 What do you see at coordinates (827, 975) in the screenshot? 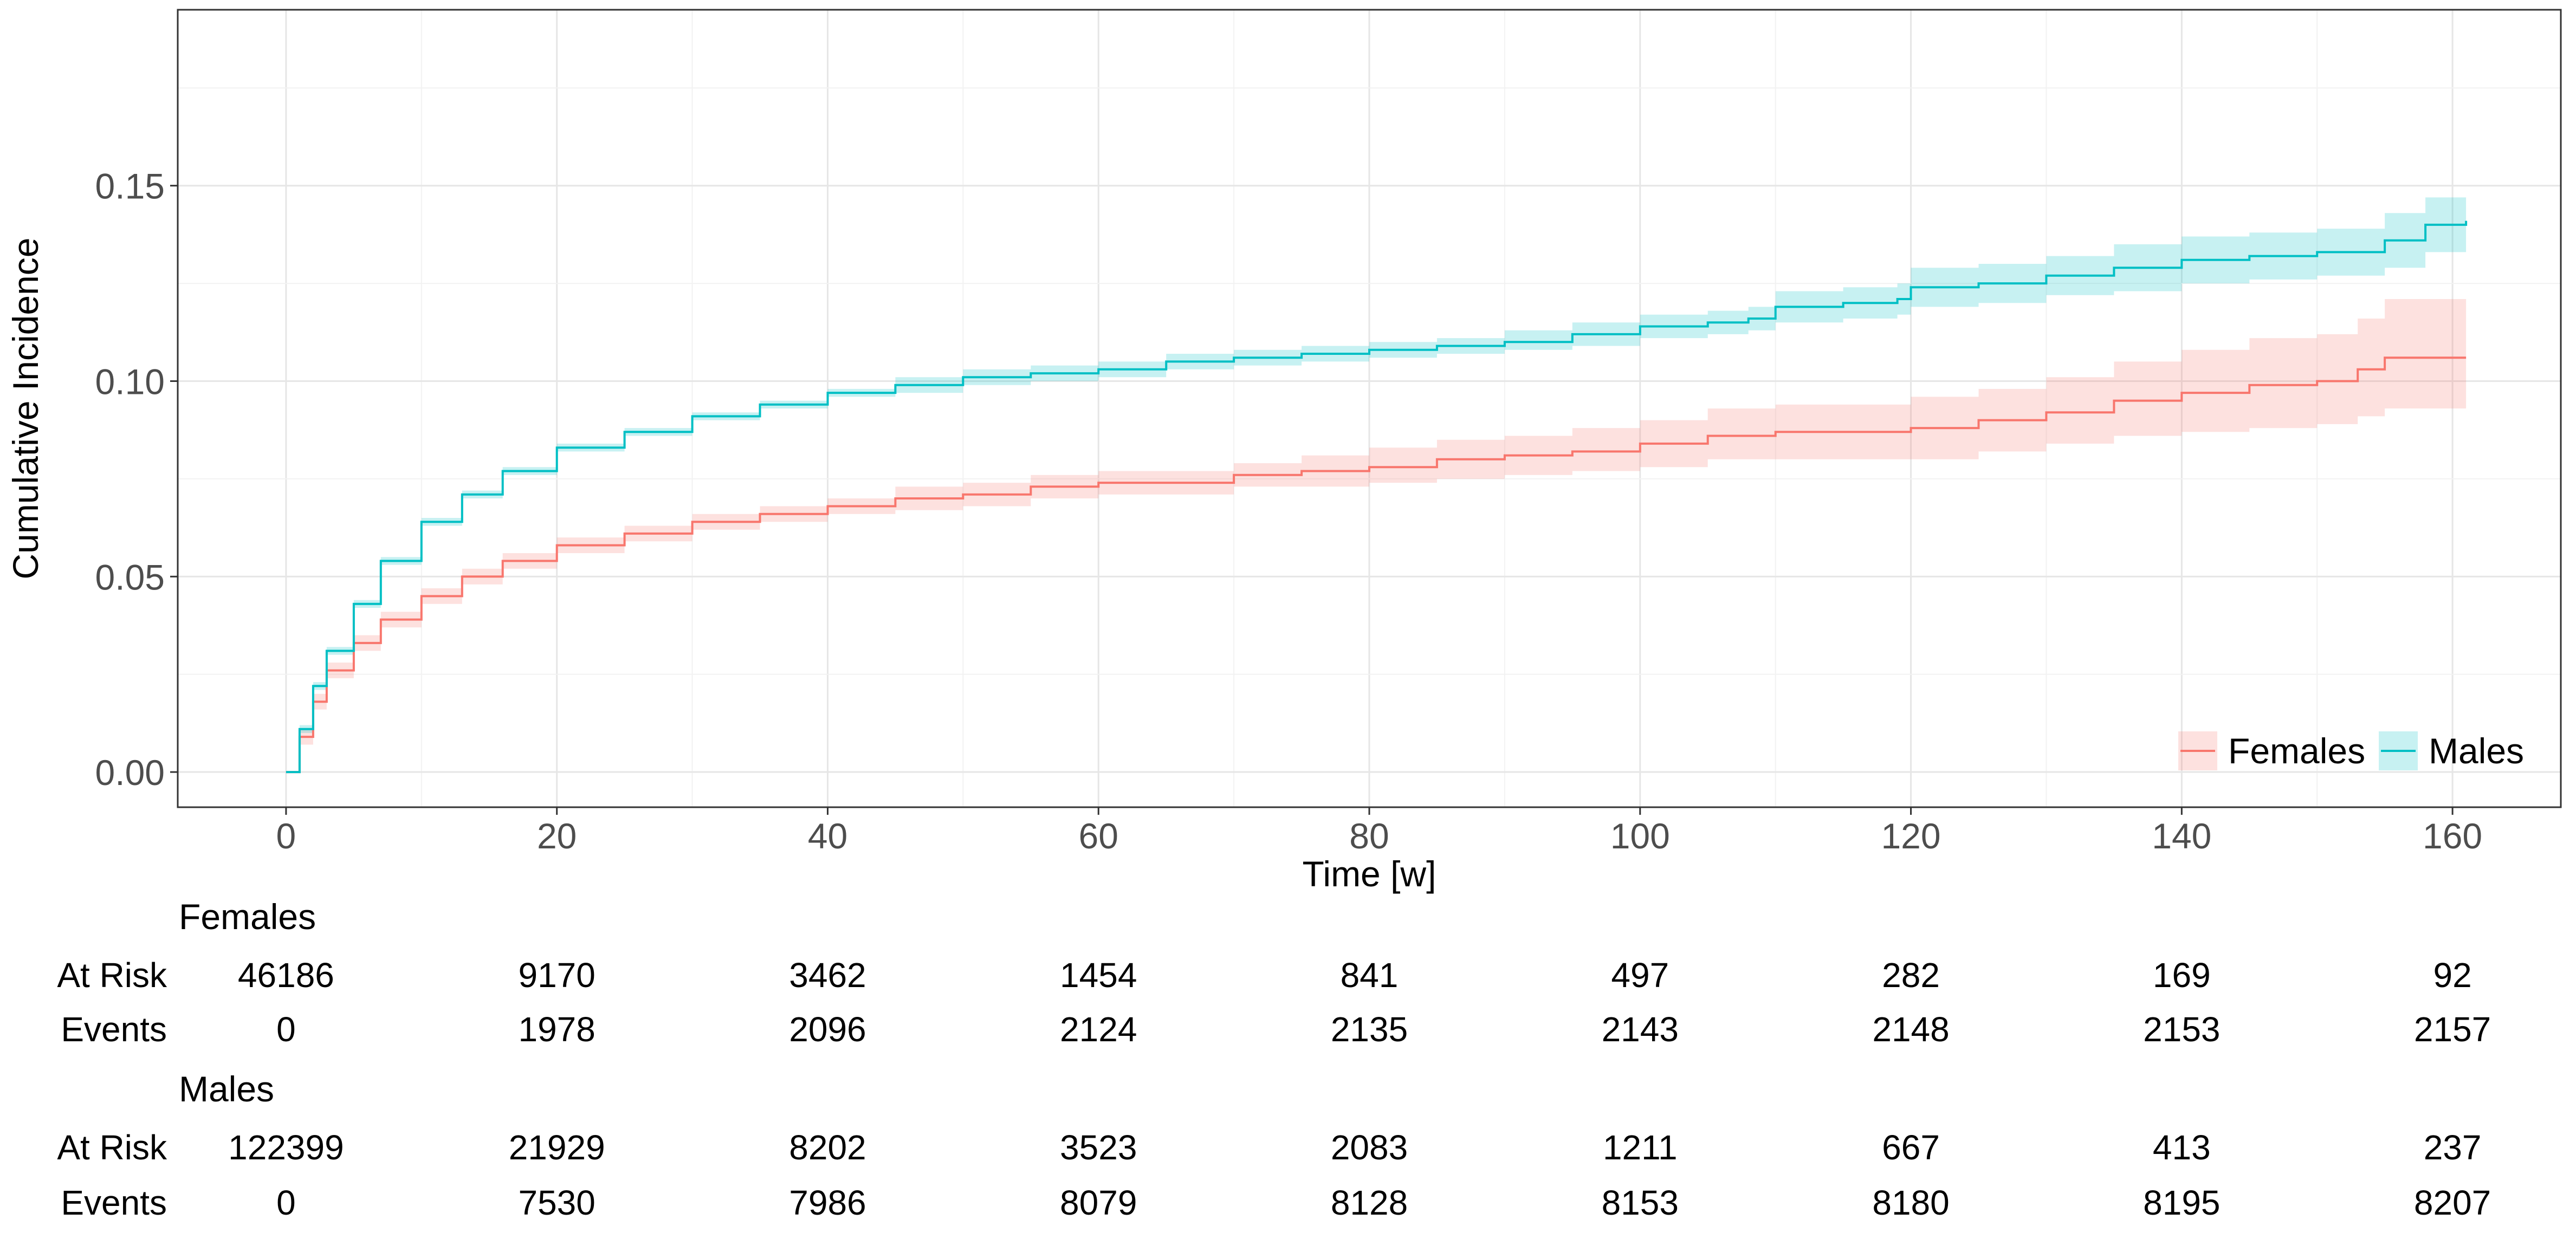
I see `at-risk-value: 3462` at bounding box center [827, 975].